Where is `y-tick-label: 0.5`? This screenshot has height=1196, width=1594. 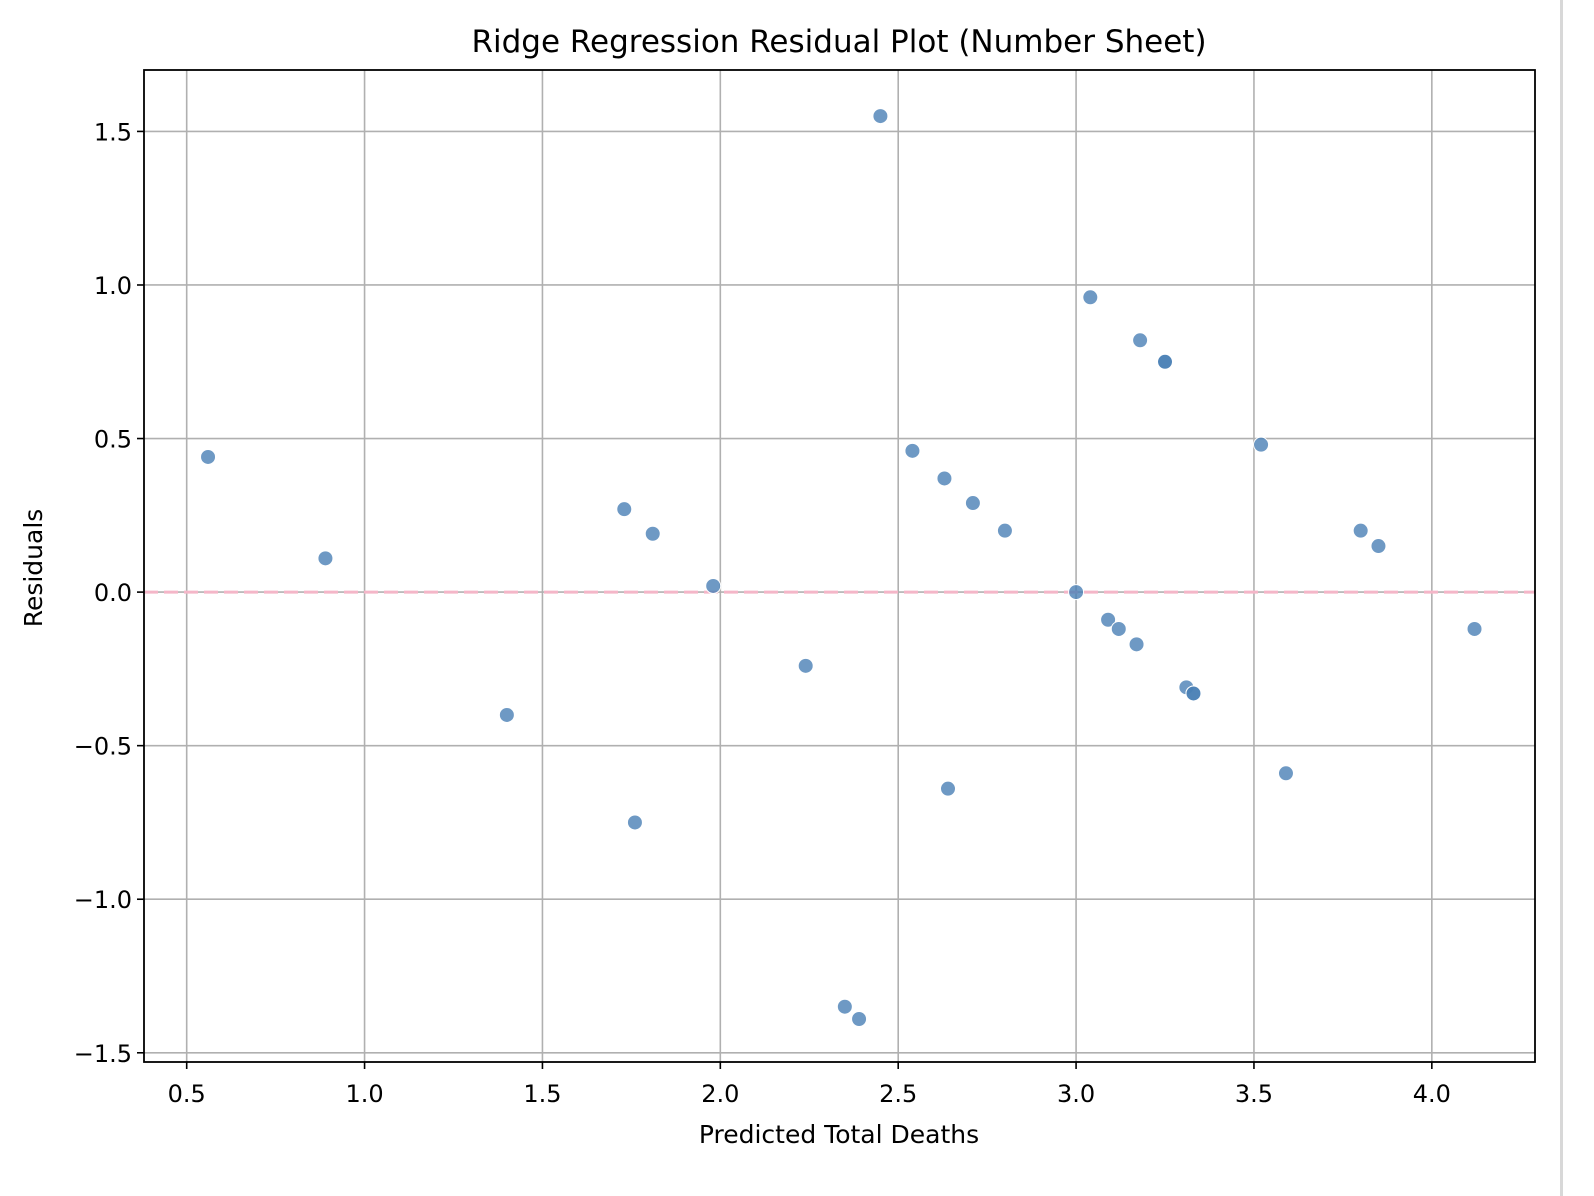
y-tick-label: 0.5 is located at coordinates (113, 440).